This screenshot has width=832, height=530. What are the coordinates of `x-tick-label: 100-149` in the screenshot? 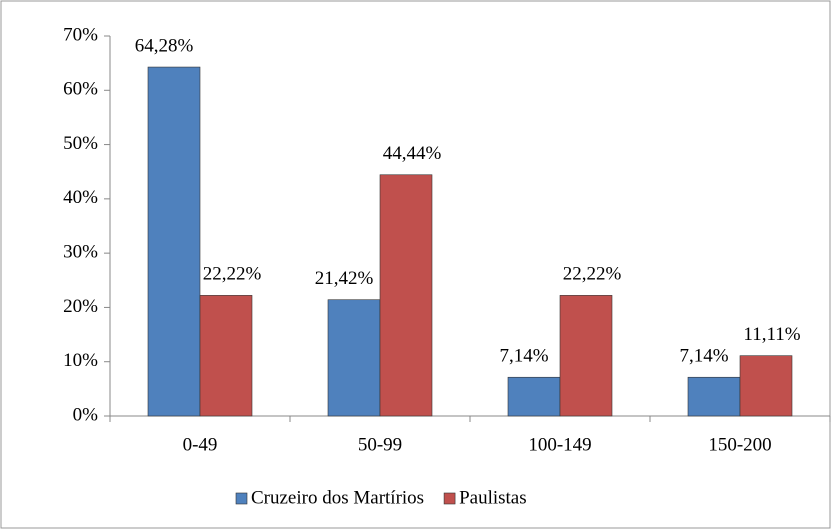 It's located at (559, 444).